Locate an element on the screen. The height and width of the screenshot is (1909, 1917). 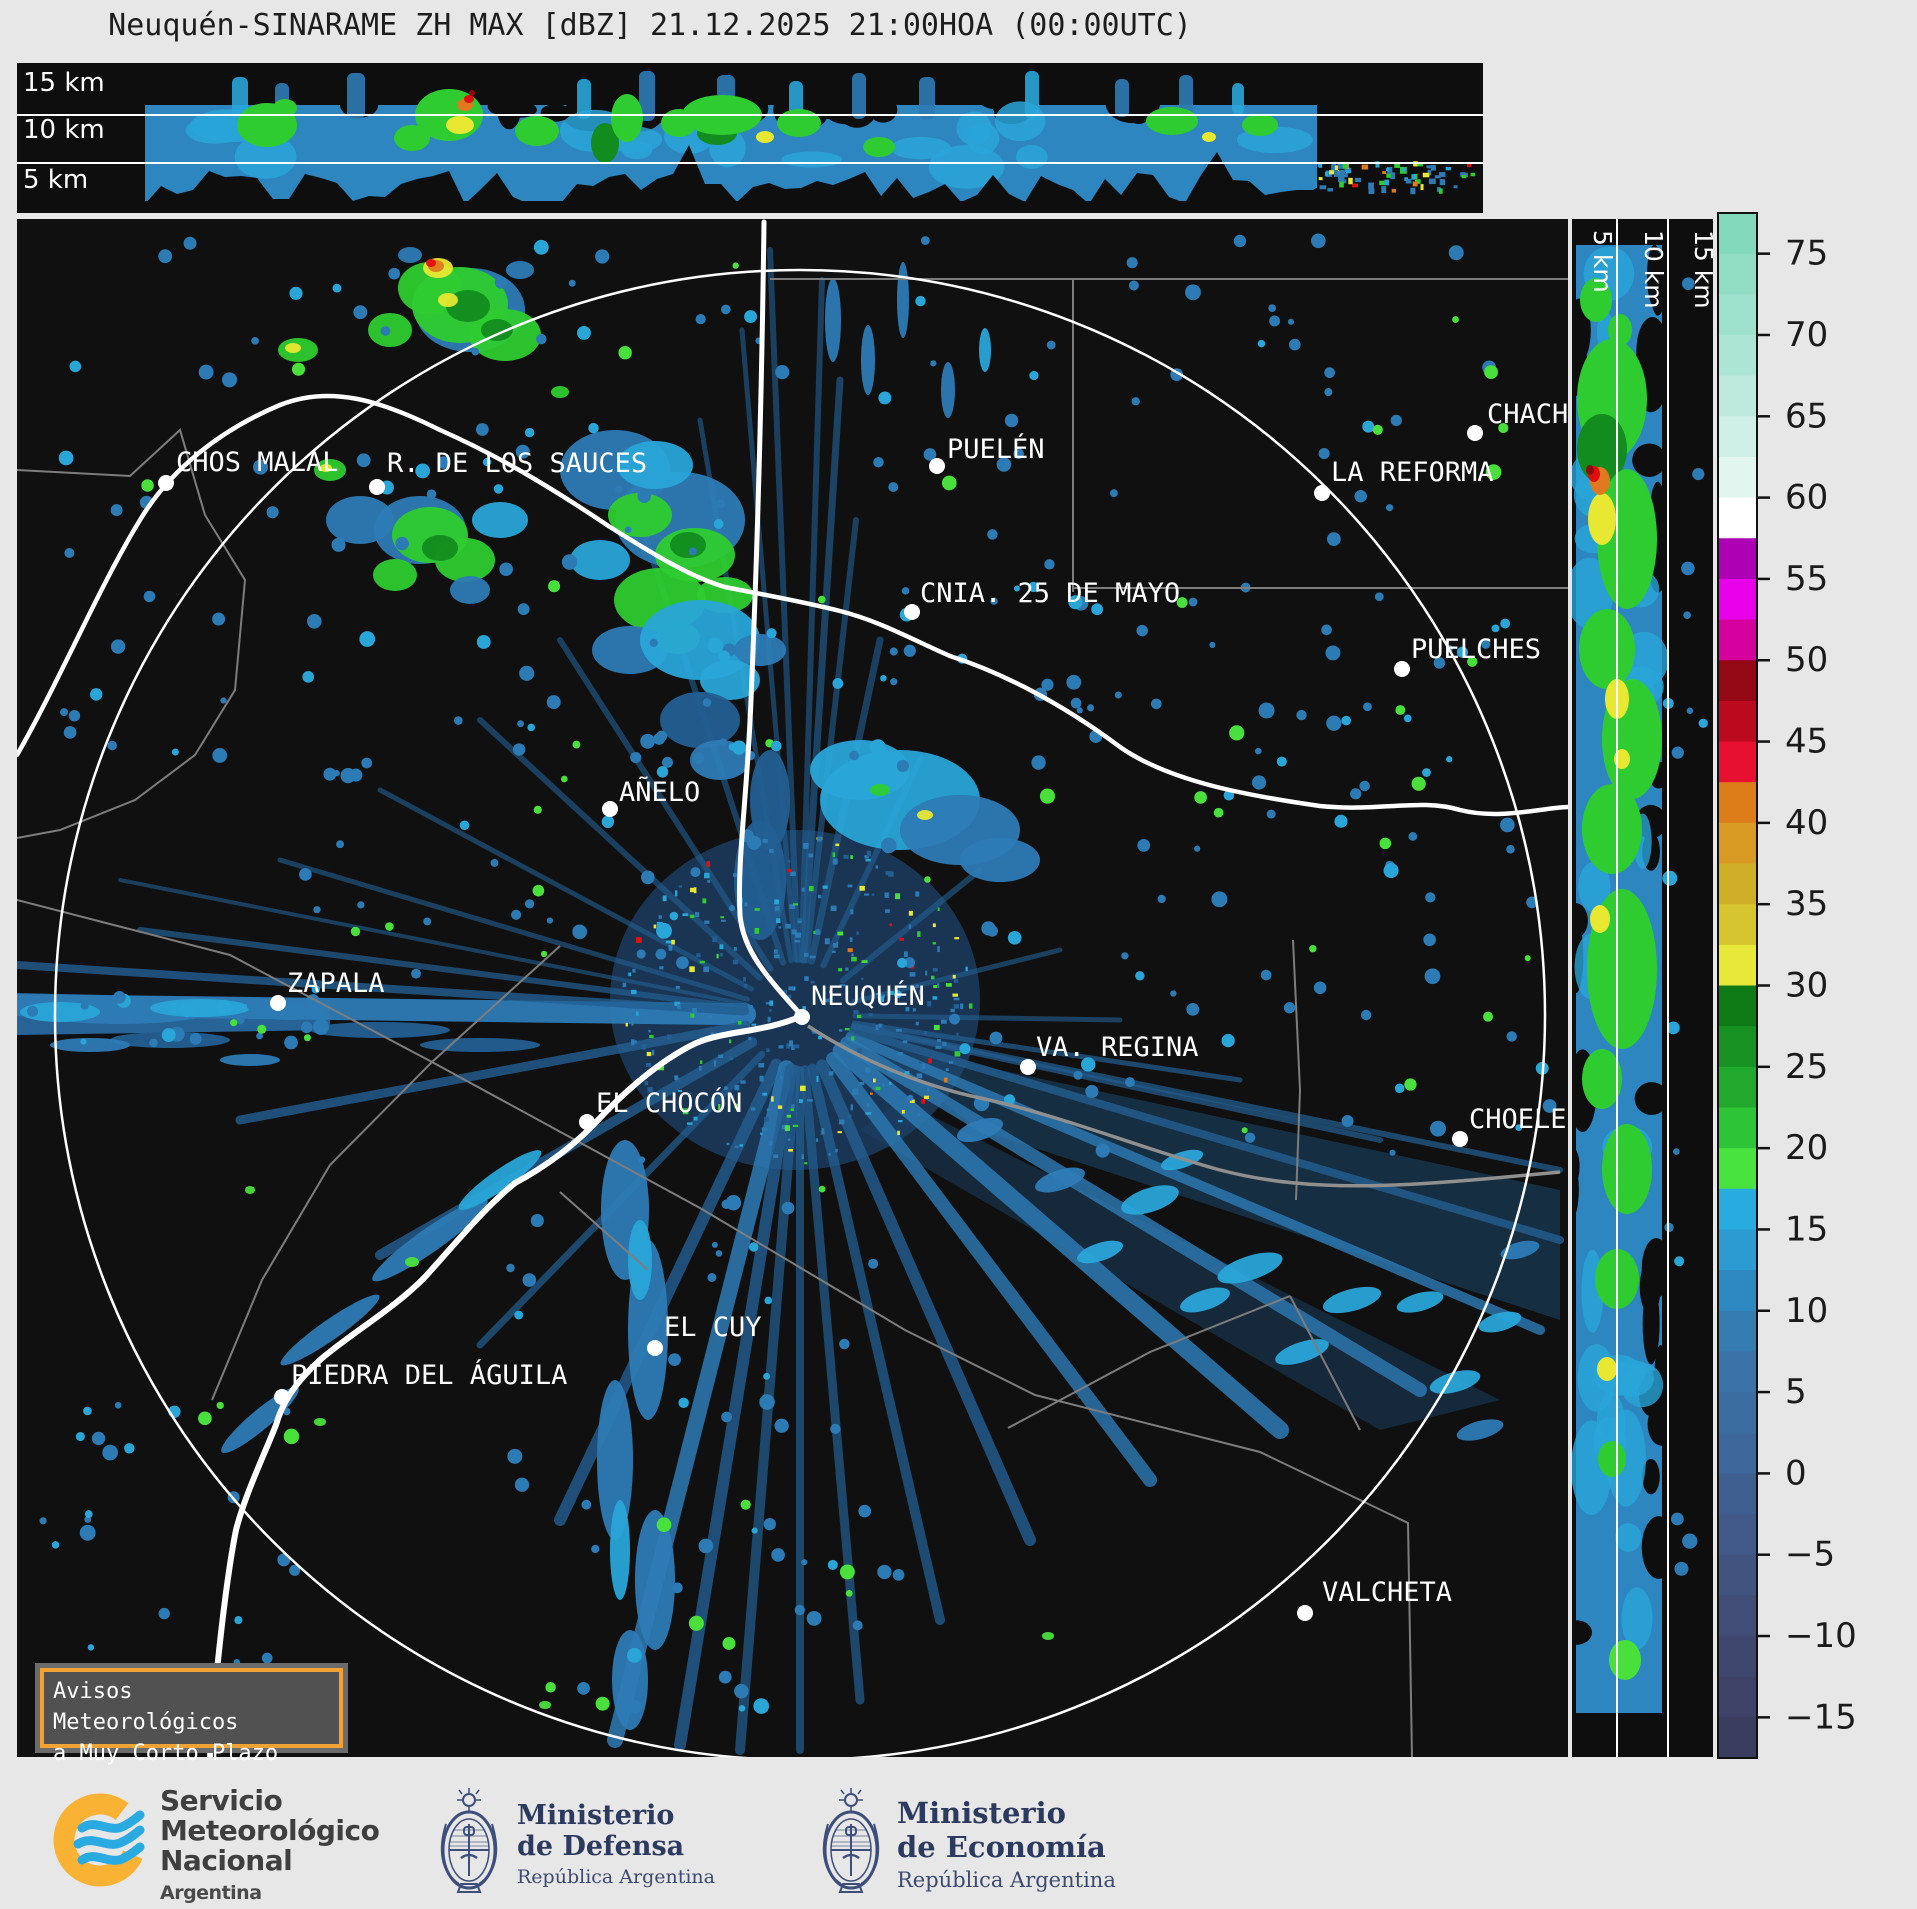
city-label: CNIA. 25 DE MAYO is located at coordinates (1050, 593).